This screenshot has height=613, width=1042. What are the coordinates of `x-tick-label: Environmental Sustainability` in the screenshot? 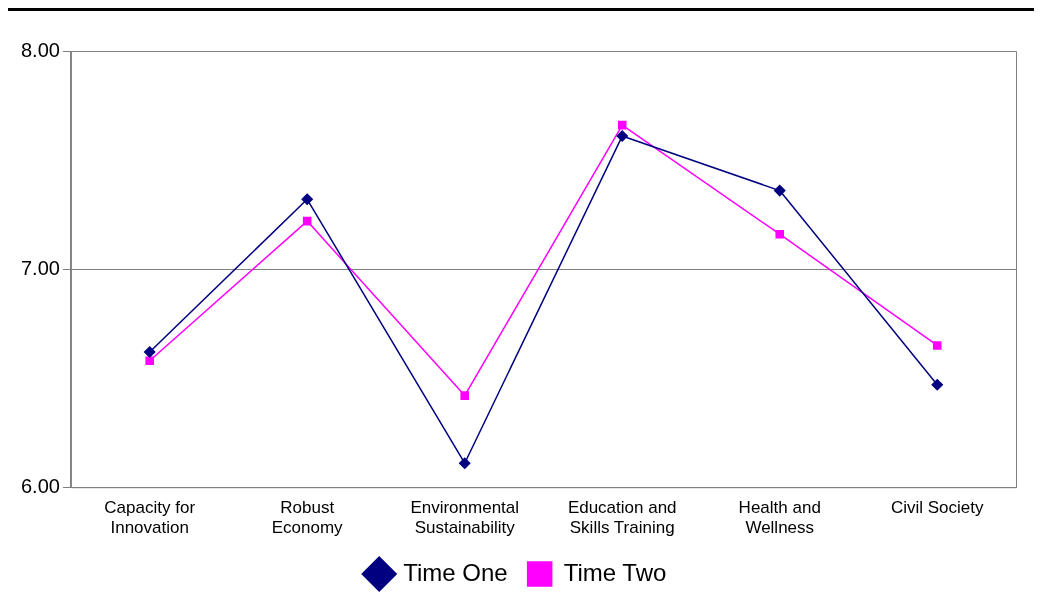 It's located at (465, 518).